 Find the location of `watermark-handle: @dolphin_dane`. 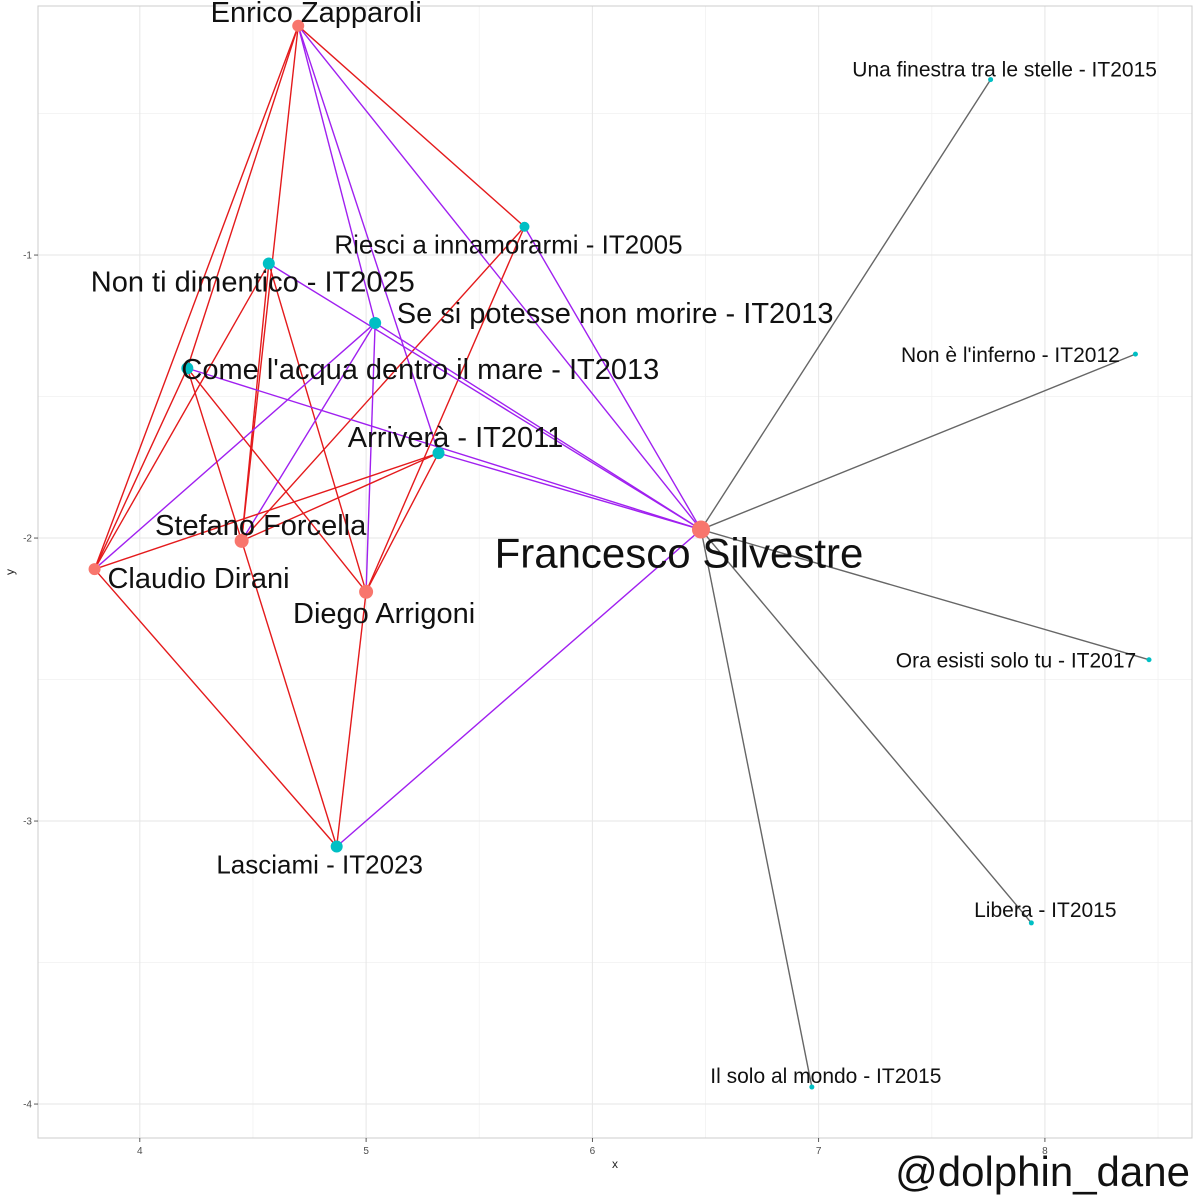

watermark-handle: @dolphin_dane is located at coordinates (1042, 1171).